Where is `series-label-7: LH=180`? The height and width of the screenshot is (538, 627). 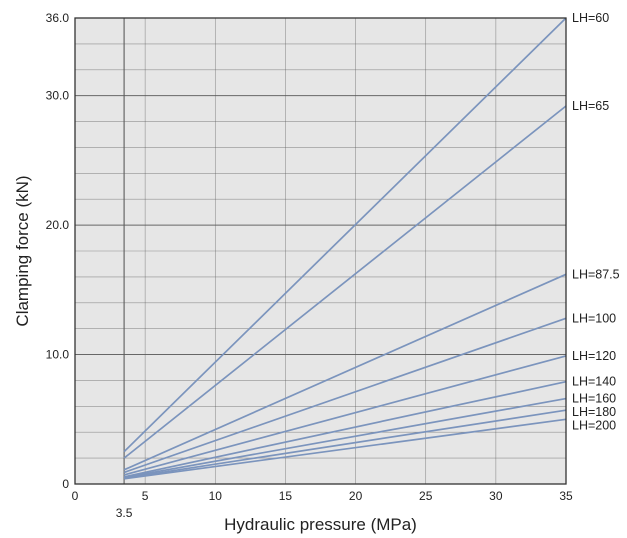 series-label-7: LH=180 is located at coordinates (594, 412).